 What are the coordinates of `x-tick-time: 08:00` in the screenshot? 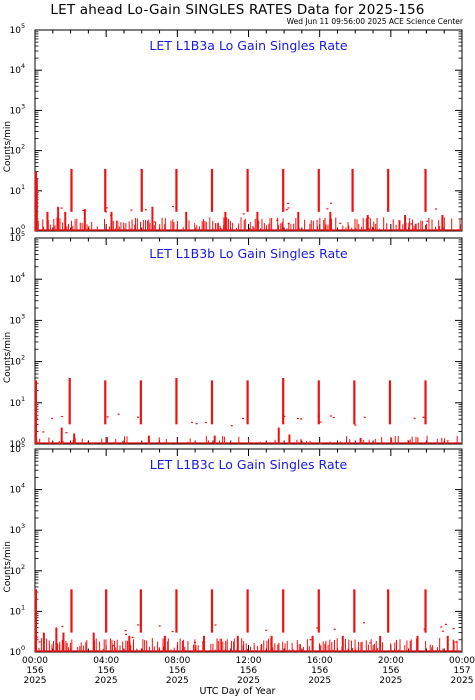 It's located at (177, 661).